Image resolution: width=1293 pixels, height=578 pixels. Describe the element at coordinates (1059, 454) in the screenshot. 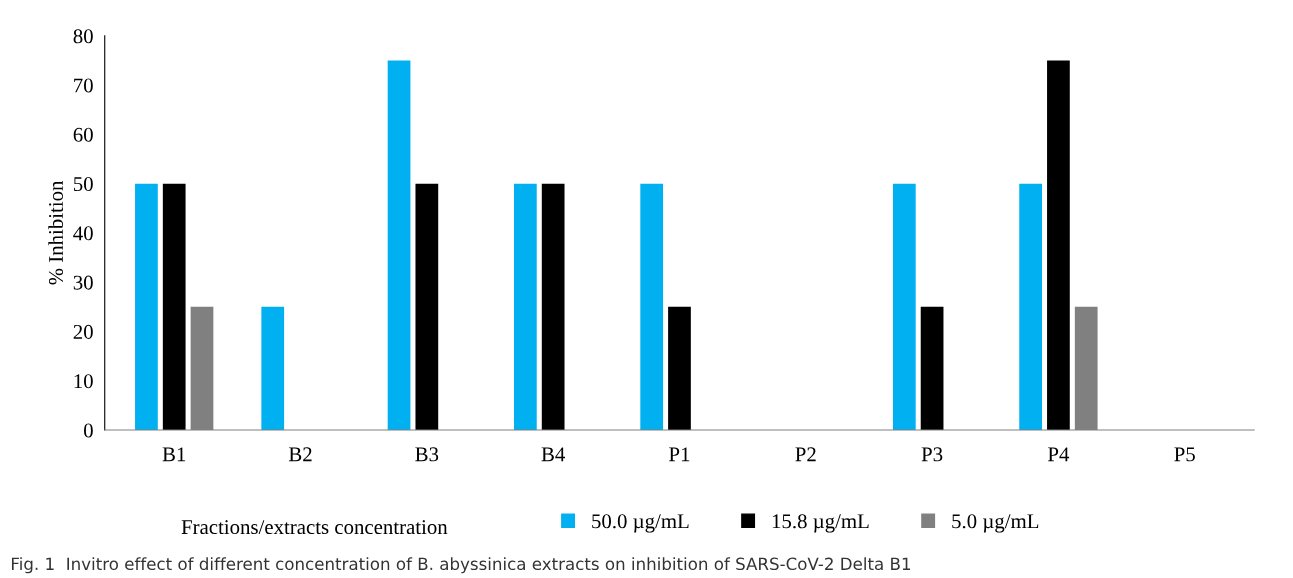

I see `x-tick-label: P4` at that location.